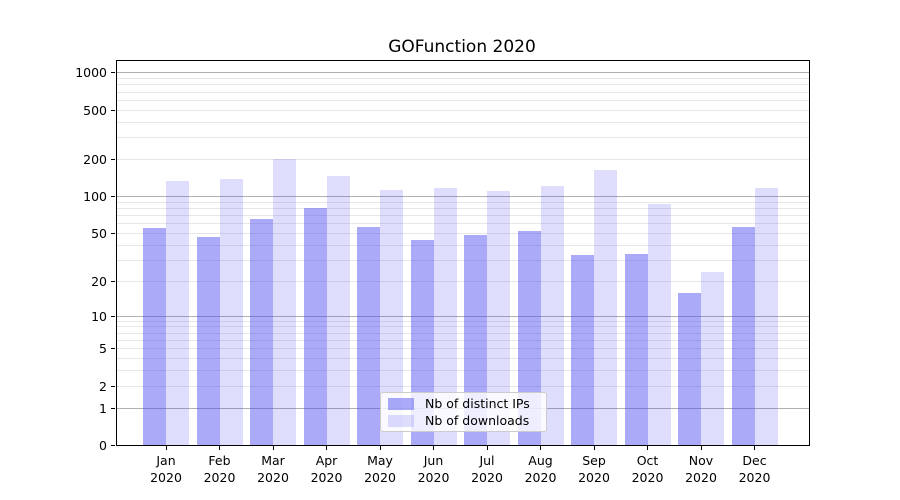 The width and height of the screenshot is (900, 500). Describe the element at coordinates (540, 468) in the screenshot. I see `x-tick-label-aug: Aug 2020` at that location.